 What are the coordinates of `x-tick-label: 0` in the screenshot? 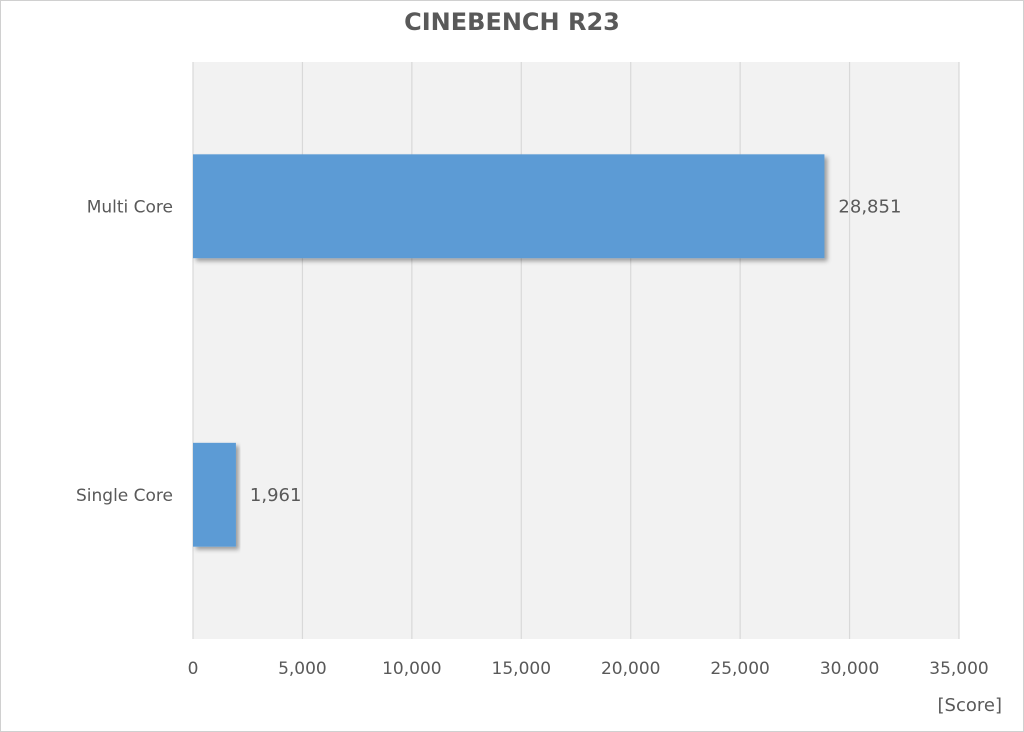 It's located at (193, 669).